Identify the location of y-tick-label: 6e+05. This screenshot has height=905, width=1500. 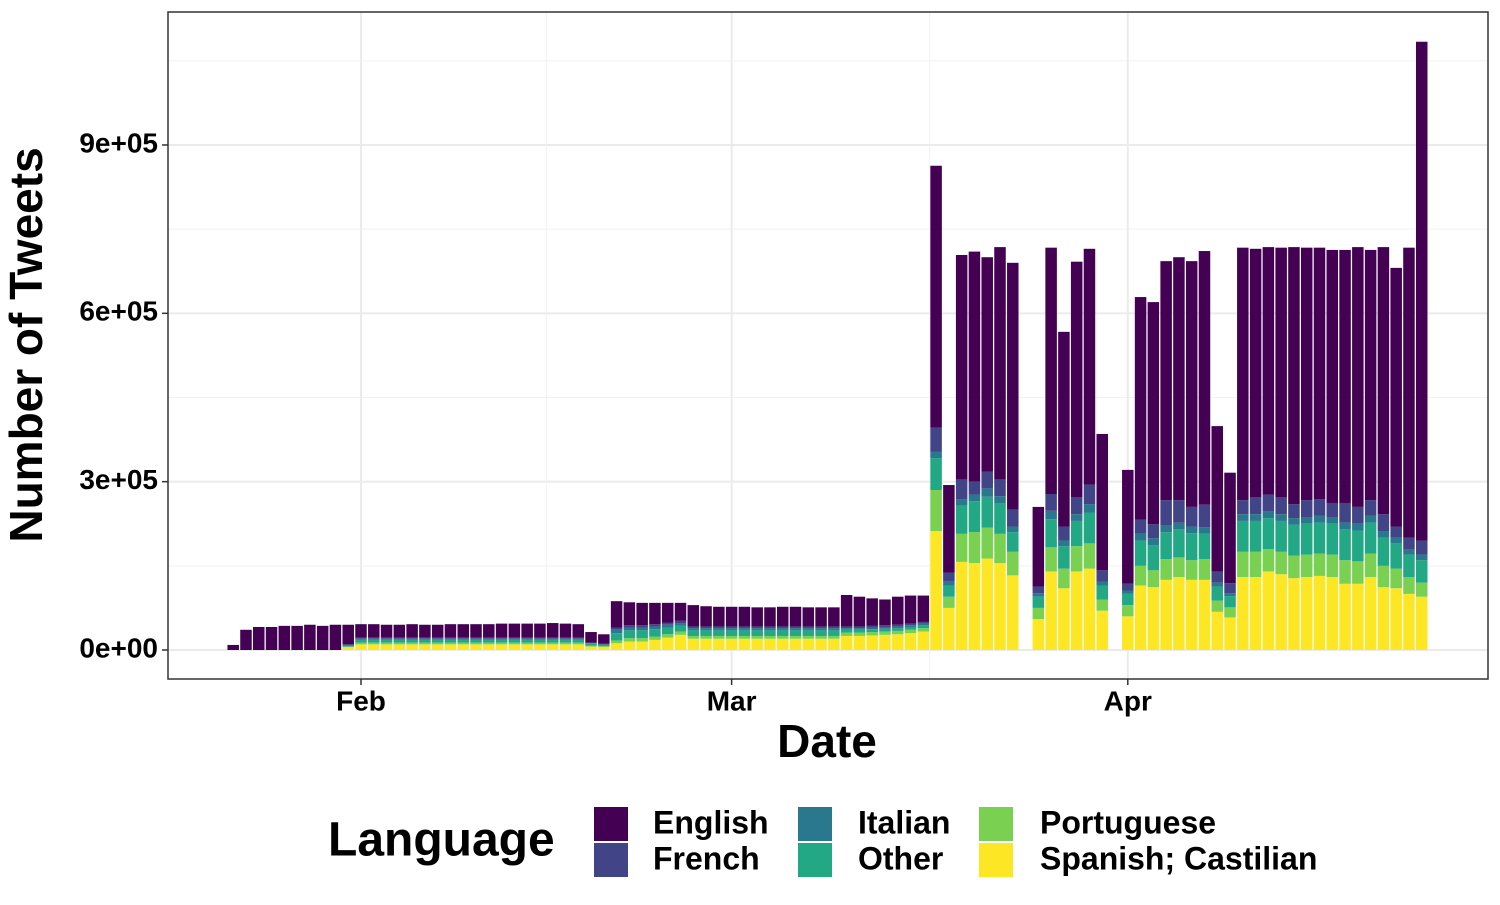
(118, 311).